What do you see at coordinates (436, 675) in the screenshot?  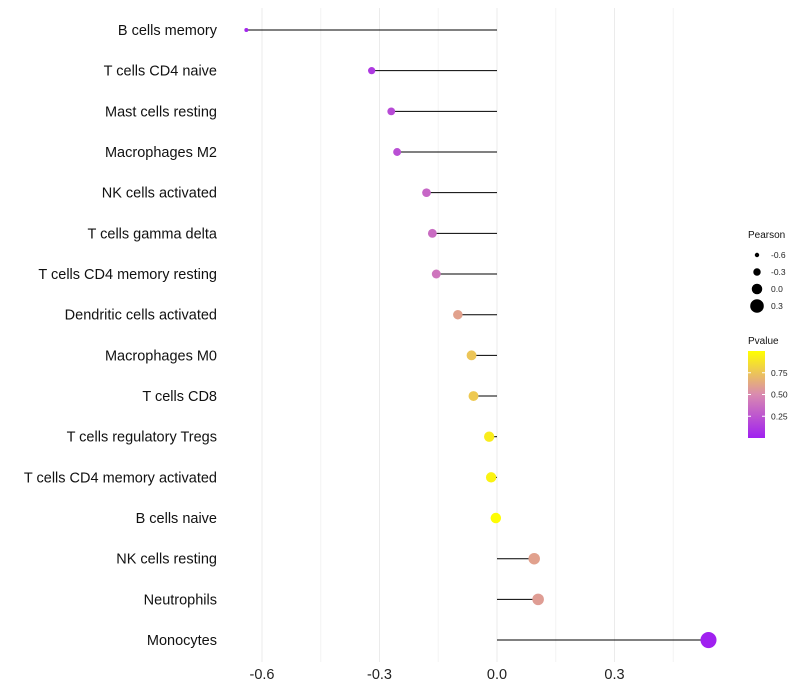 I see `x-axis-tick-labels: -0.6 -0.3 0.0 0.3` at bounding box center [436, 675].